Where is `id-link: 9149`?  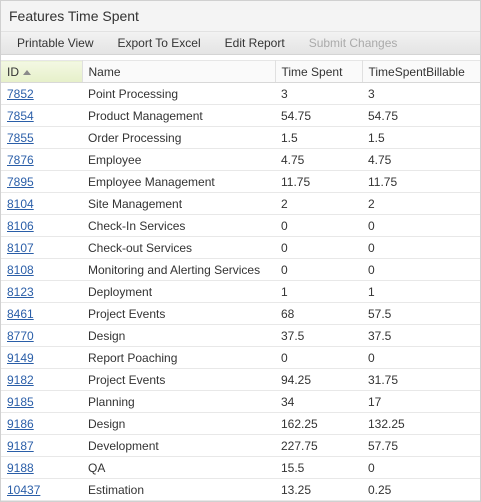 id-link: 9149 is located at coordinates (20, 357).